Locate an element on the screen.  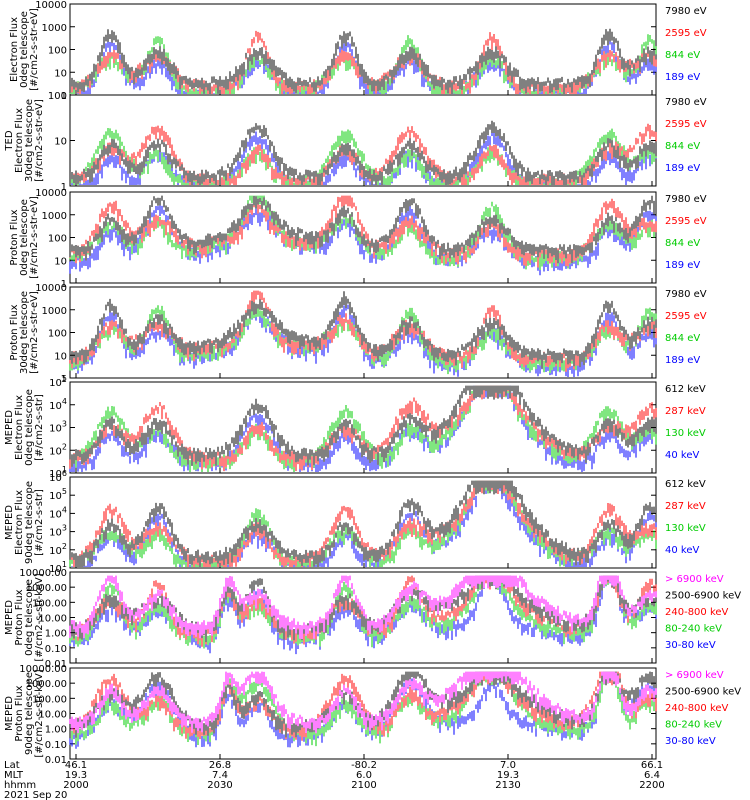
y-tick-label: 1.00 is located at coordinates (56, 634).